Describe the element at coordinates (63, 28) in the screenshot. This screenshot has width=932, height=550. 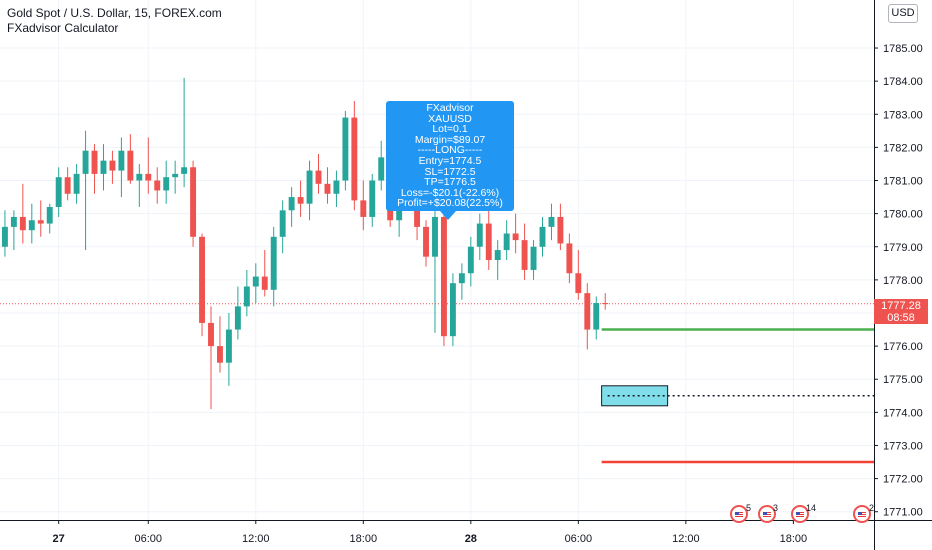
I see `indicator-name: FXadvisor Calculator` at that location.